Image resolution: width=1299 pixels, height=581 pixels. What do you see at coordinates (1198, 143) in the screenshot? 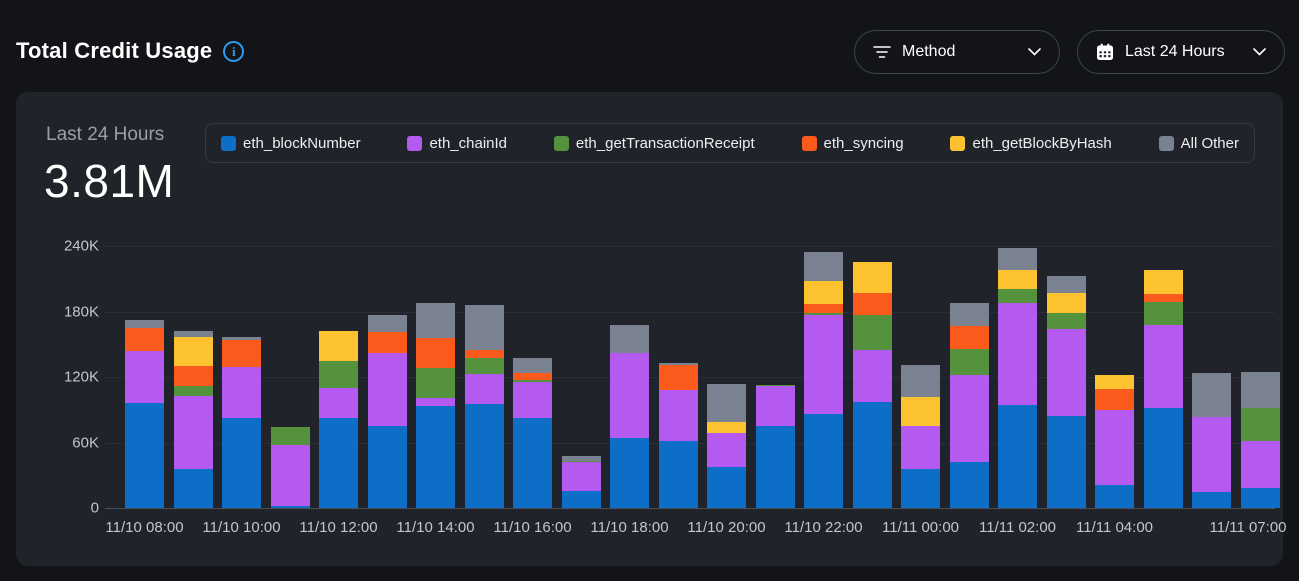
I see `legend-item-all-other: All Other` at bounding box center [1198, 143].